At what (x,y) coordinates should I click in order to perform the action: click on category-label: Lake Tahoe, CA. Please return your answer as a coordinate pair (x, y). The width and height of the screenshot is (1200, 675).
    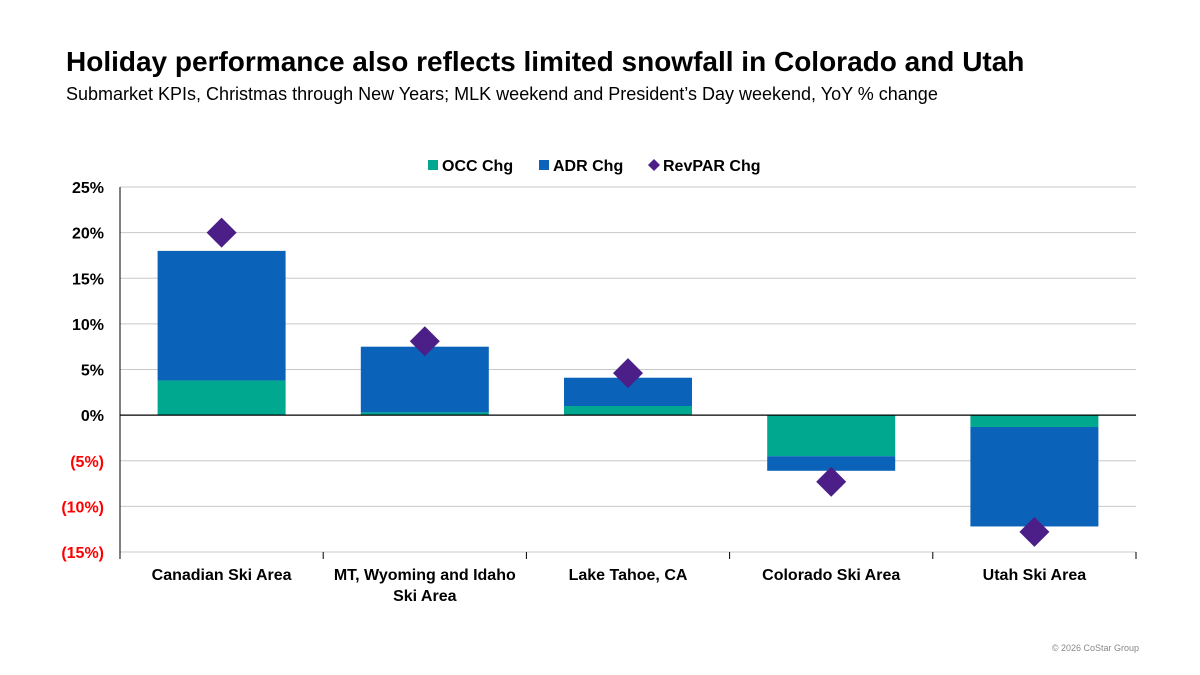
    Looking at the image, I should click on (628, 575).